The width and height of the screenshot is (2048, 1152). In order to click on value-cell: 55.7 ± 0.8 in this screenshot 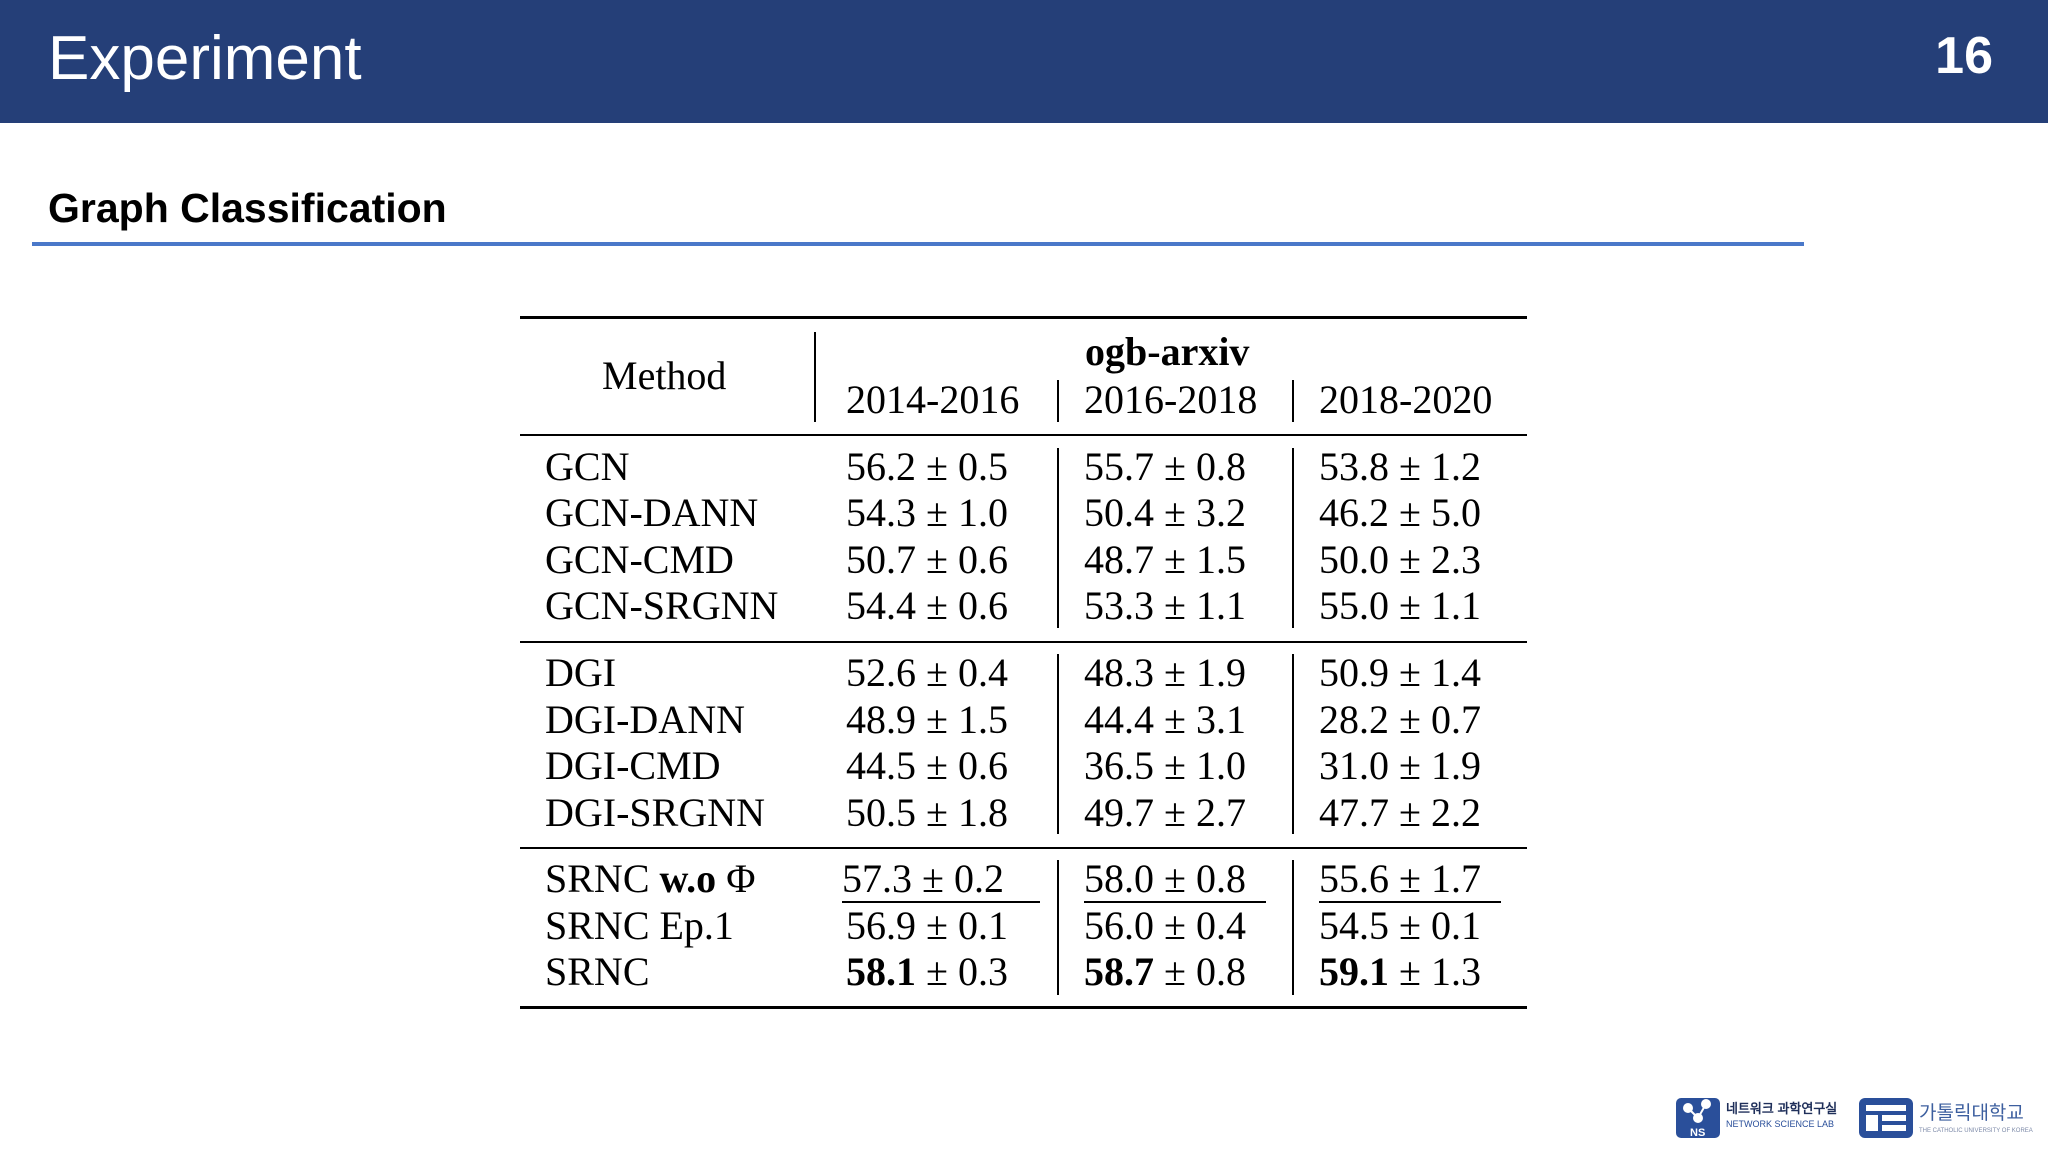, I will do `click(1165, 466)`.